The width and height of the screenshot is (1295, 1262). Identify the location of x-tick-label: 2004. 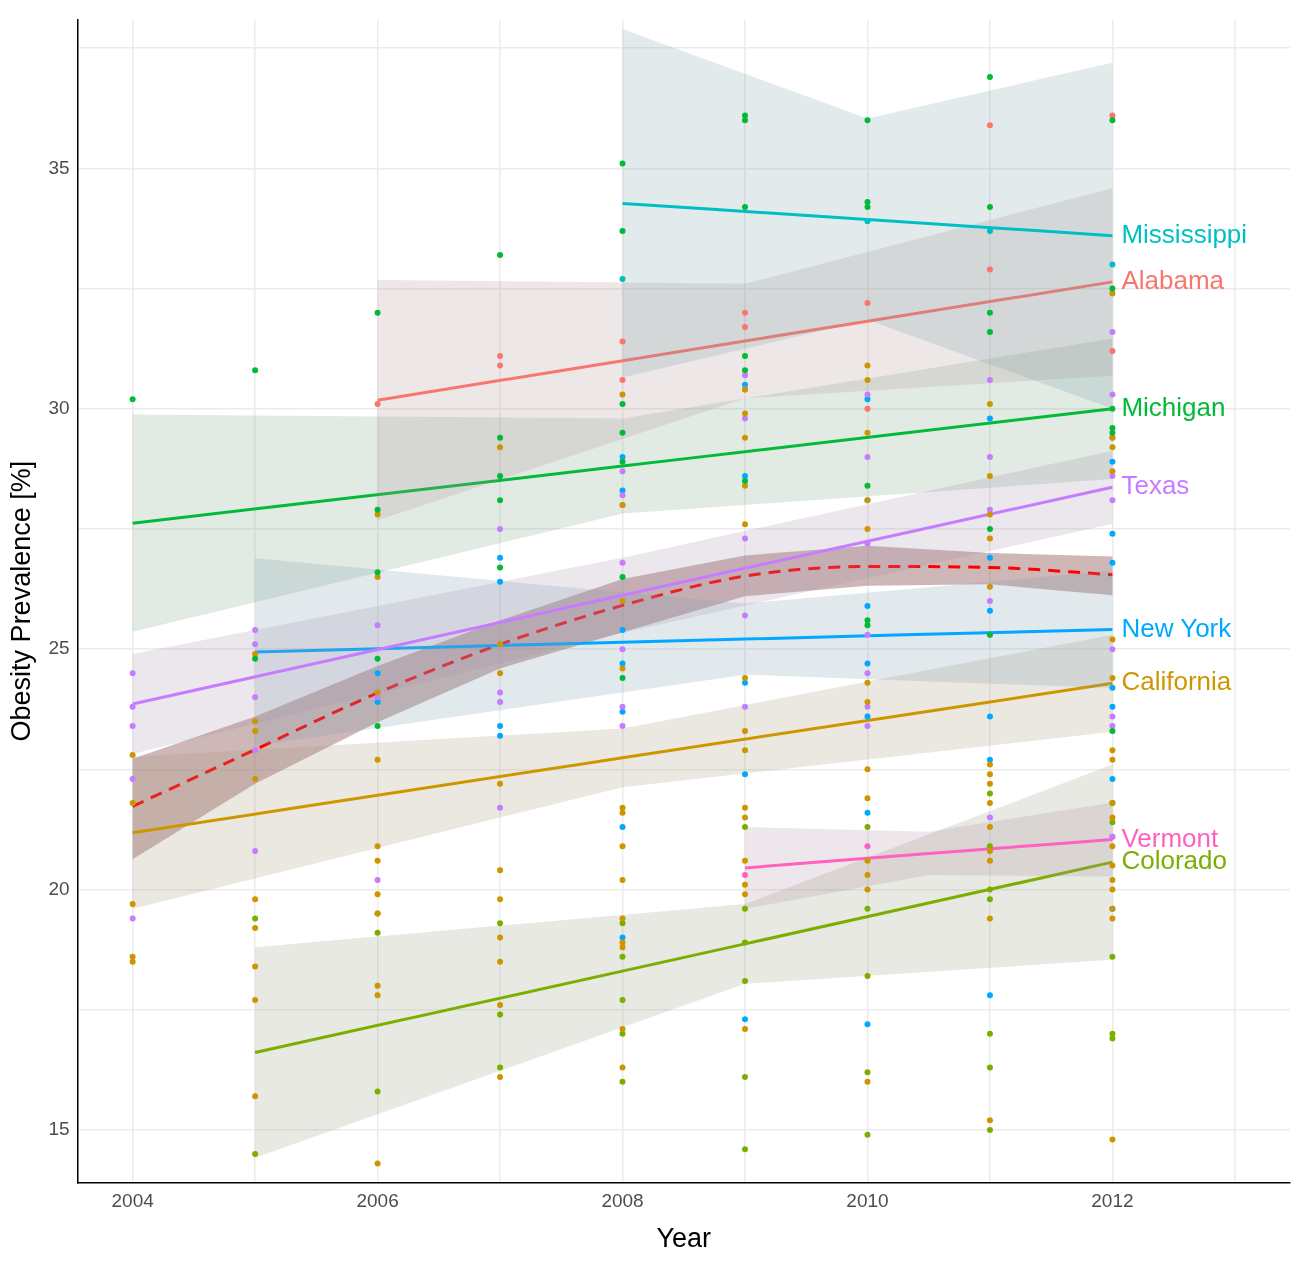
(133, 1201).